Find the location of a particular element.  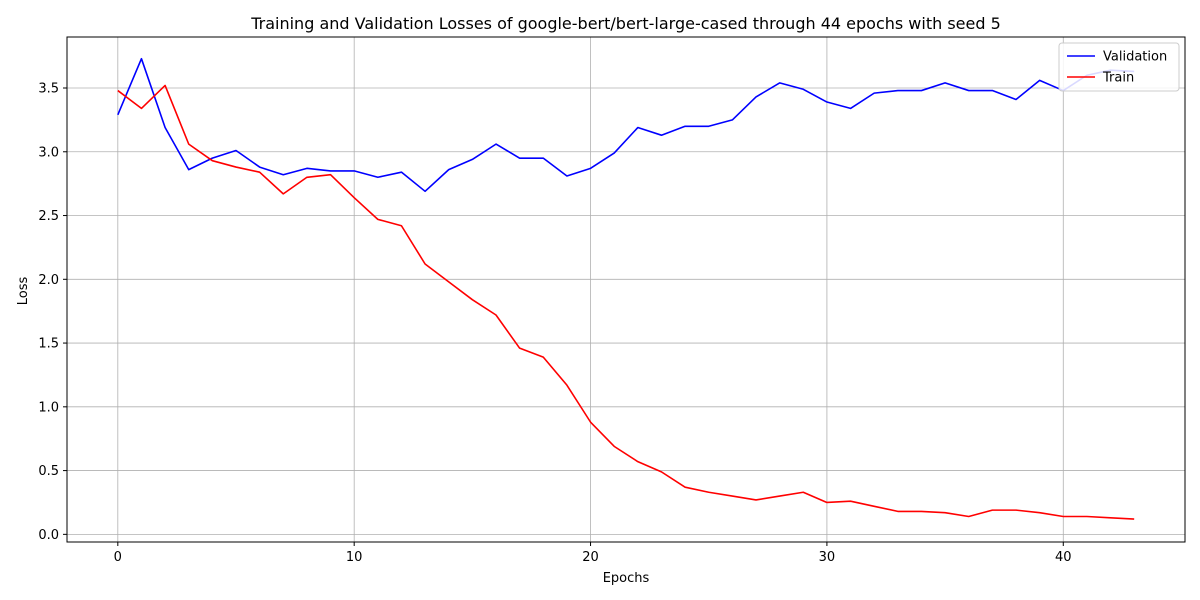

y-axis-label: Loss is located at coordinates (23, 291).